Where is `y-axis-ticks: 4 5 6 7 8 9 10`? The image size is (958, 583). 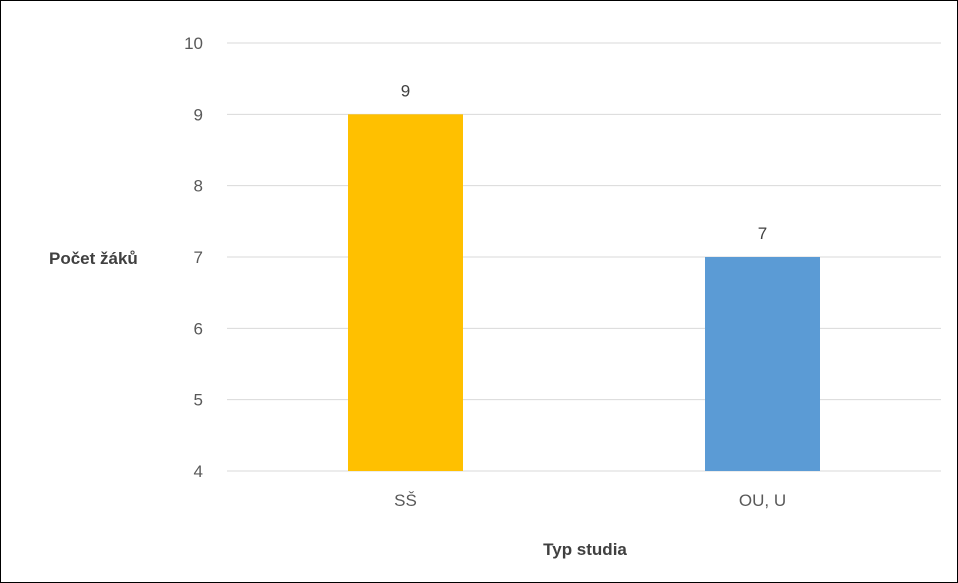 y-axis-ticks: 4 5 6 7 8 9 10 is located at coordinates (193, 257).